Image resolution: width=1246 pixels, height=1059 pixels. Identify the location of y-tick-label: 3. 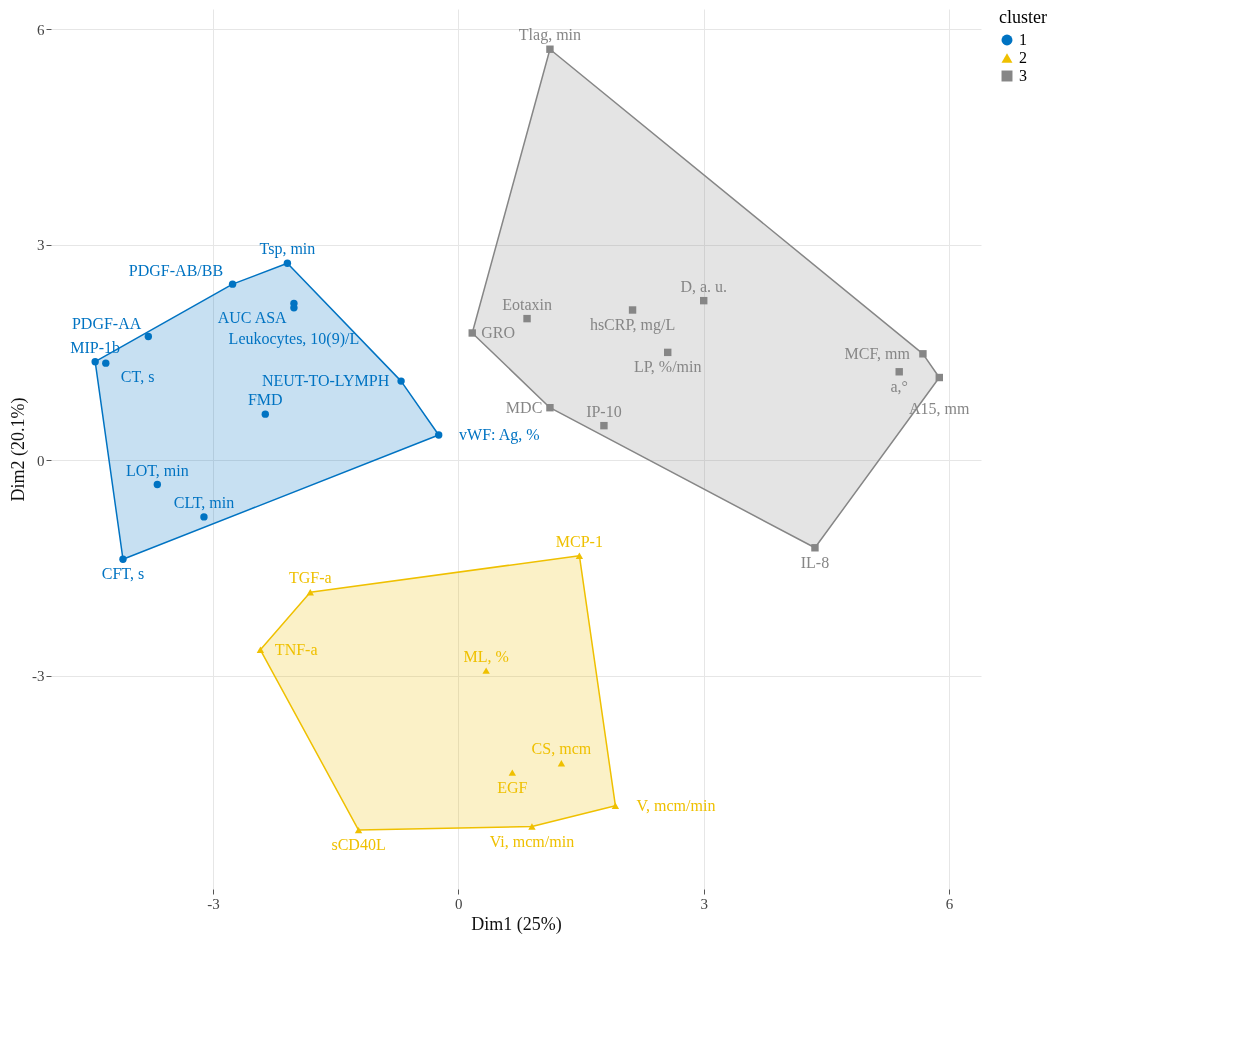
(41, 245).